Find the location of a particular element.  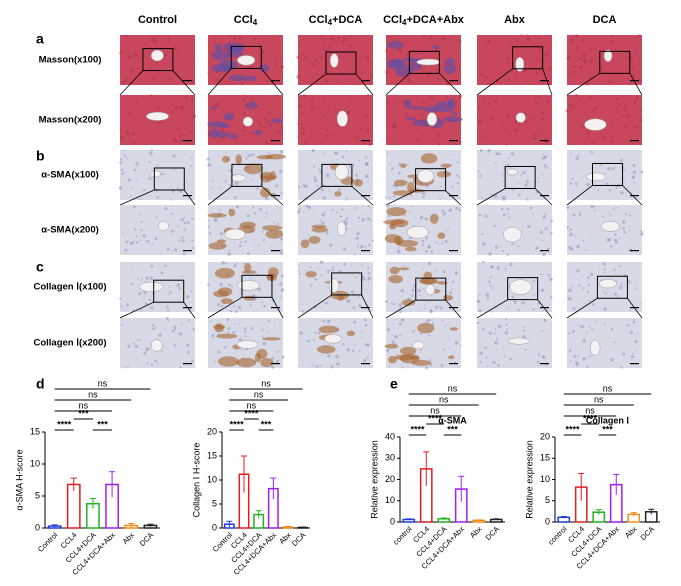

significance-label: ns is located at coordinates (608, 388).